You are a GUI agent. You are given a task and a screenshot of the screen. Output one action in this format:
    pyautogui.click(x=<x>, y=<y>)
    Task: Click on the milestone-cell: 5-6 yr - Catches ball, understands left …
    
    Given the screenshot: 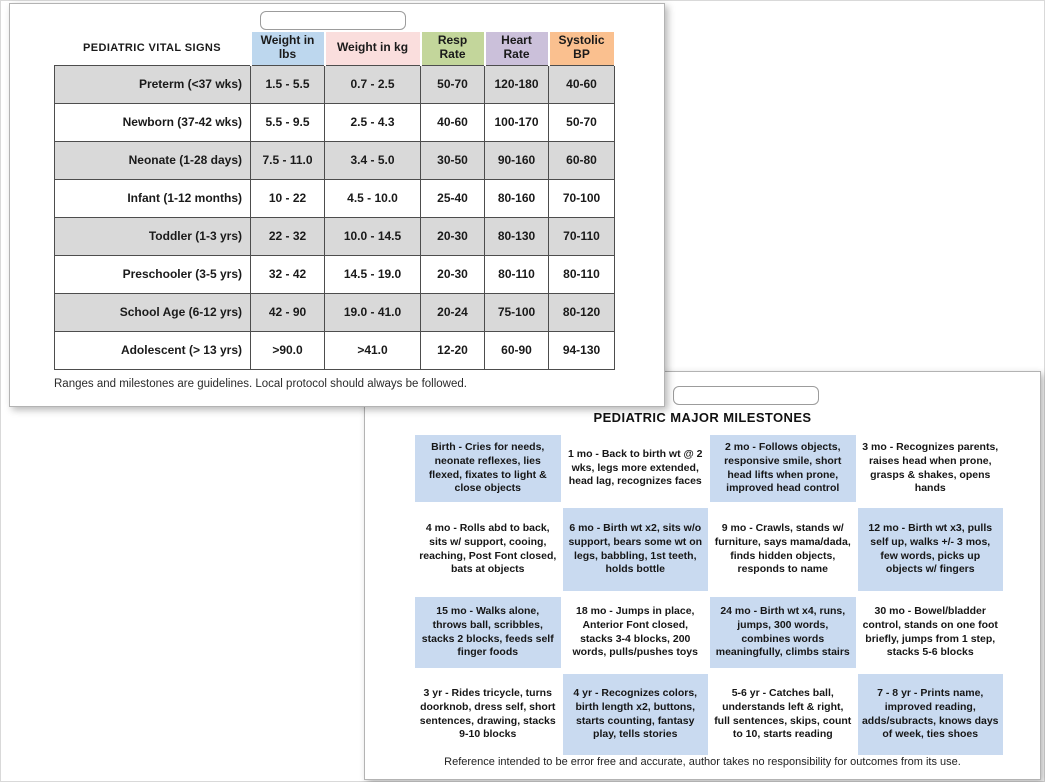 What is the action you would take?
    pyautogui.click(x=783, y=714)
    